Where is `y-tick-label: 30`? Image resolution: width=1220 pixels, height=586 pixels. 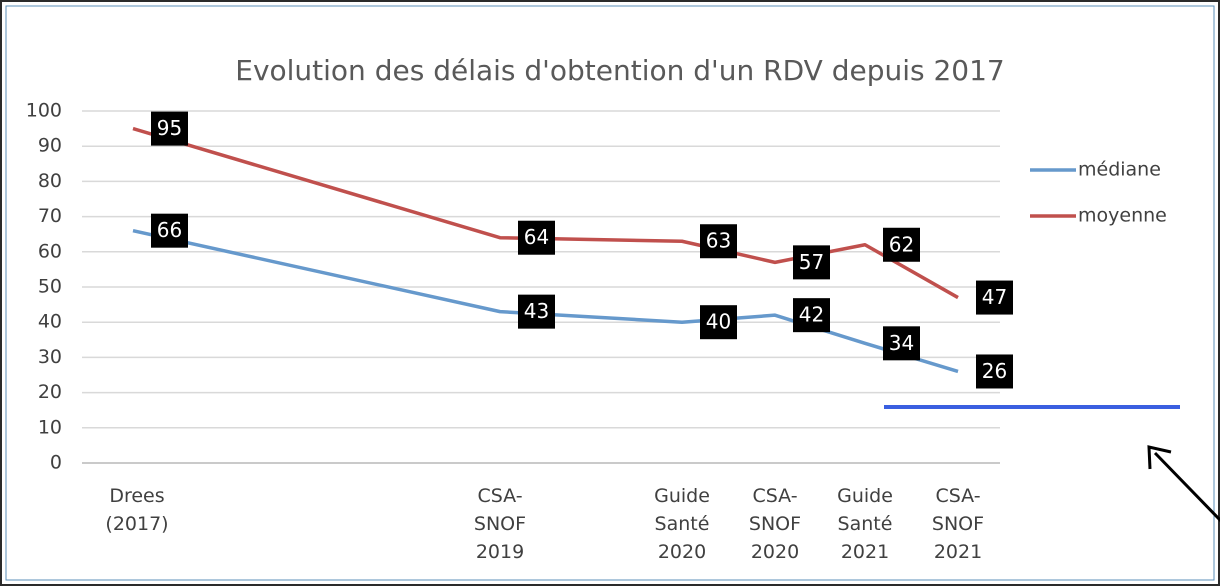 y-tick-label: 30 is located at coordinates (50, 357).